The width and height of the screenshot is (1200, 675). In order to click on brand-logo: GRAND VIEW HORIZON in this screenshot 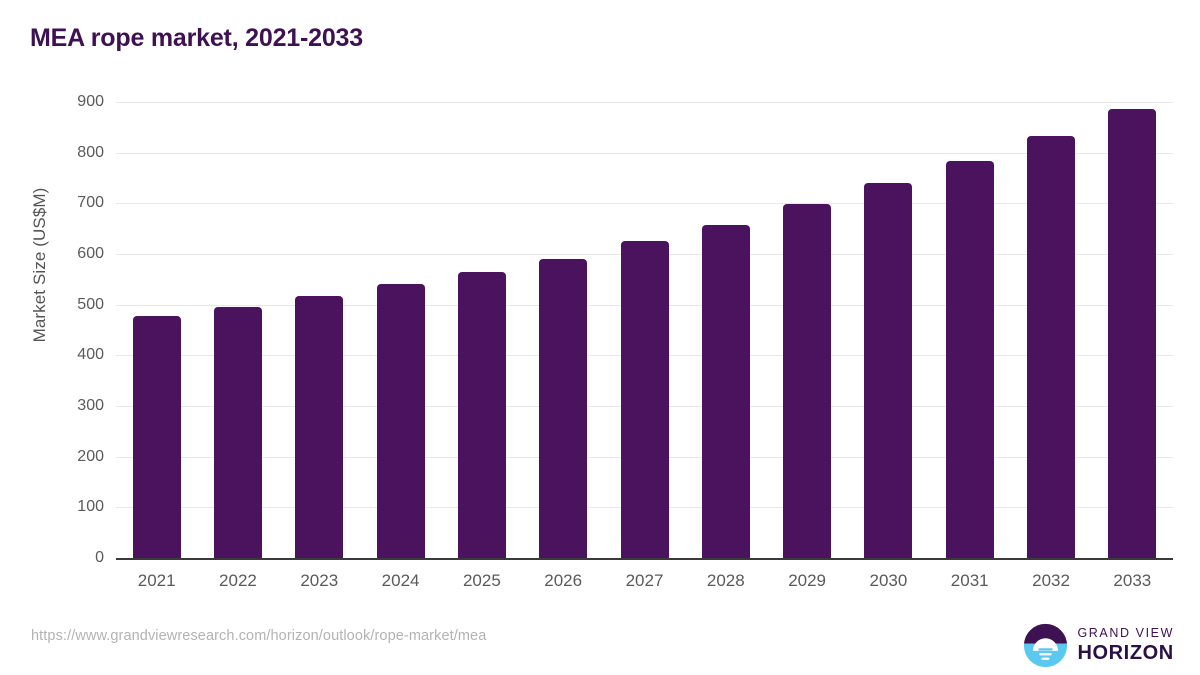, I will do `click(1098, 645)`.